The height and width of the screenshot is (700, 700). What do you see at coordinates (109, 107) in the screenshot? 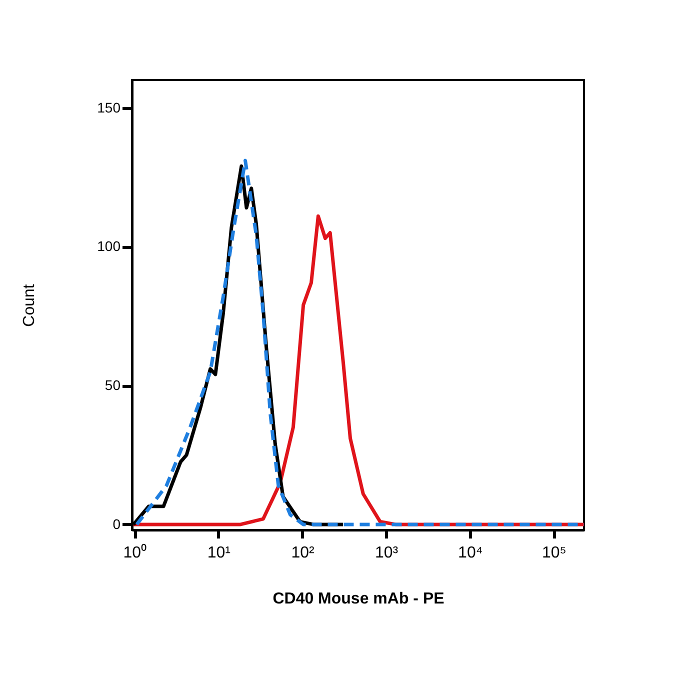
I see `y-tick-label: 150` at bounding box center [109, 107].